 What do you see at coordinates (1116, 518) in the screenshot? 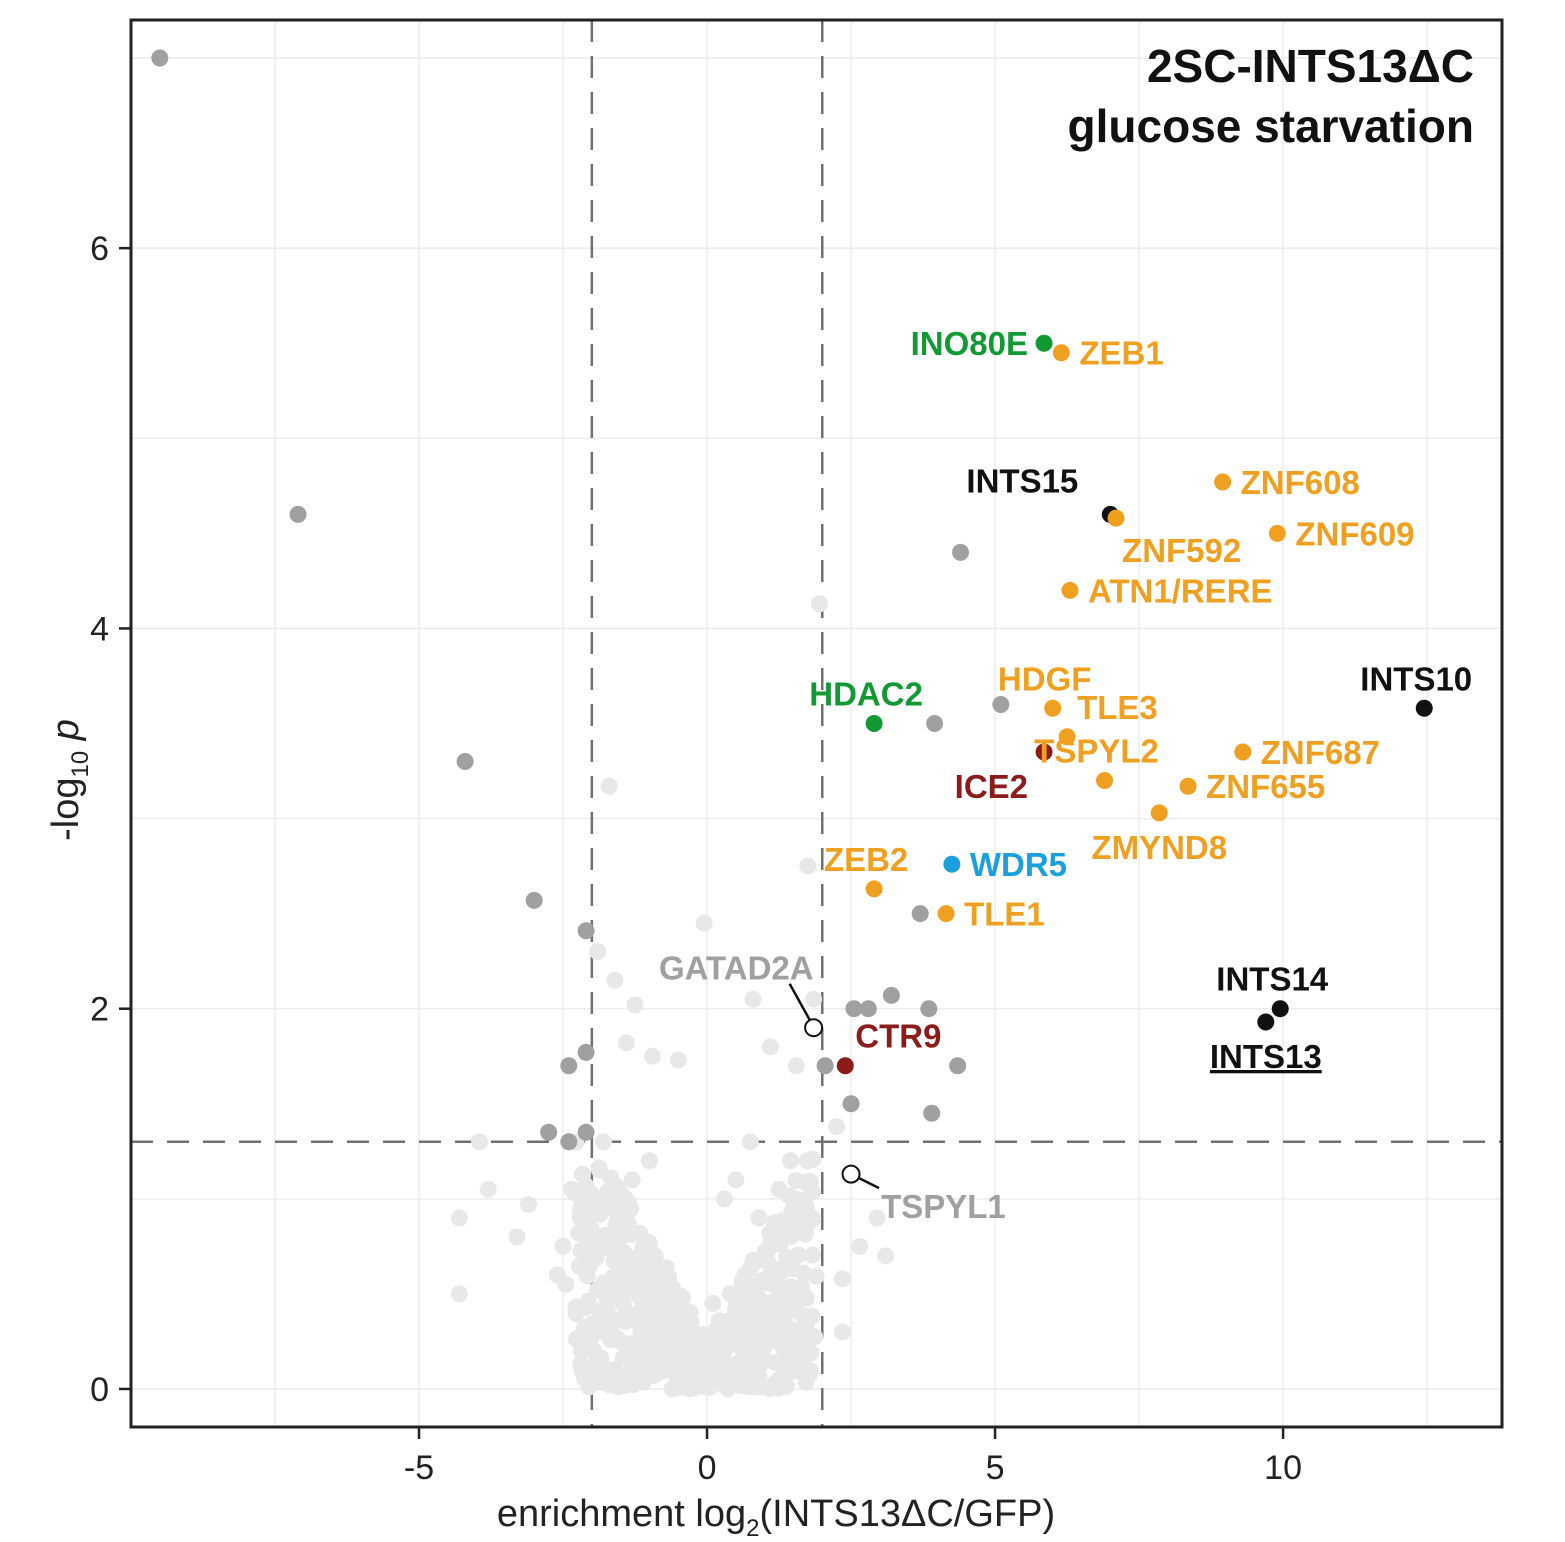
I see `point-znf592` at bounding box center [1116, 518].